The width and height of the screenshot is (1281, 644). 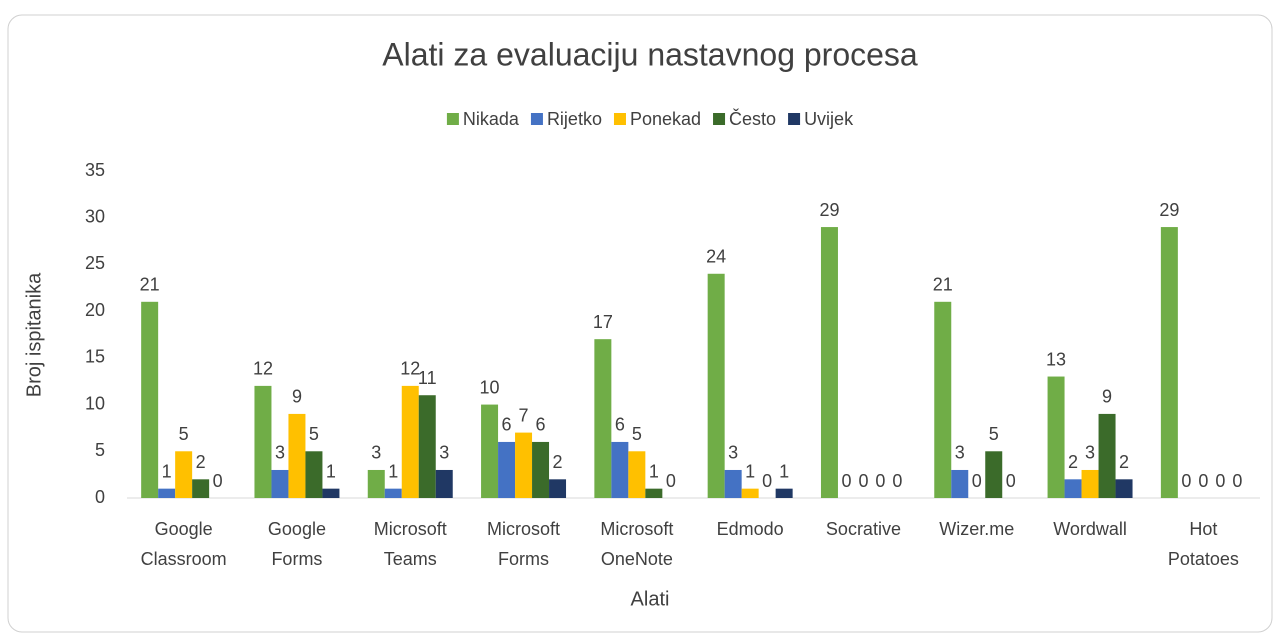 What do you see at coordinates (943, 285) in the screenshot?
I see `value-label: 21` at bounding box center [943, 285].